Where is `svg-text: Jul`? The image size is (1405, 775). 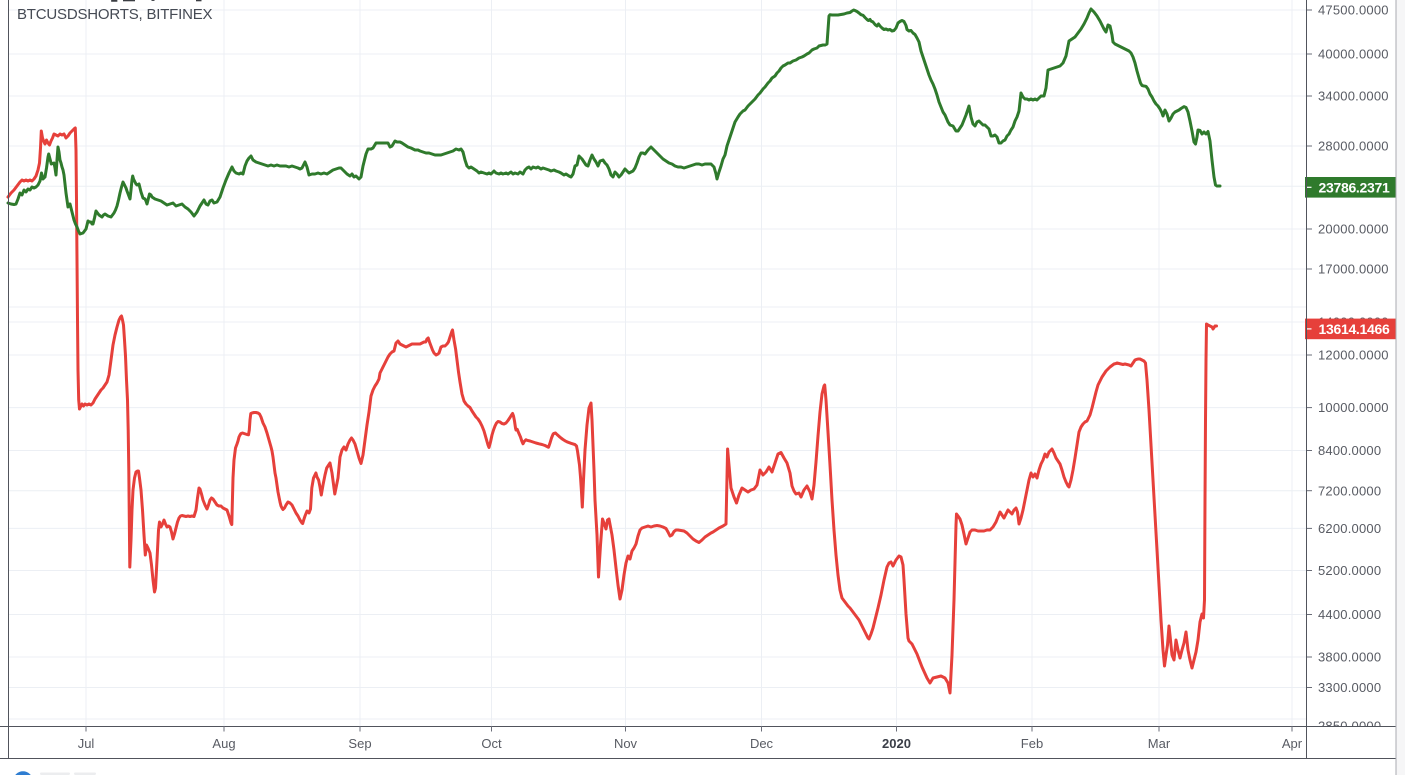 svg-text: Jul is located at coordinates (86, 743).